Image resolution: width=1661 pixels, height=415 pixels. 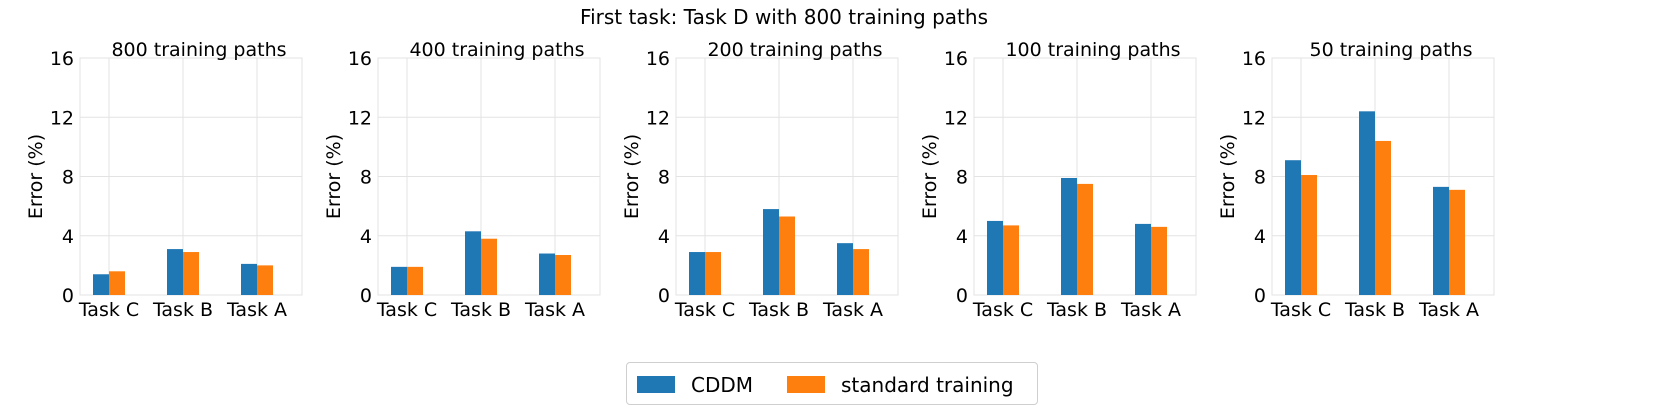 What do you see at coordinates (656, 384) in the screenshot?
I see `legend-swatch-cddm` at bounding box center [656, 384].